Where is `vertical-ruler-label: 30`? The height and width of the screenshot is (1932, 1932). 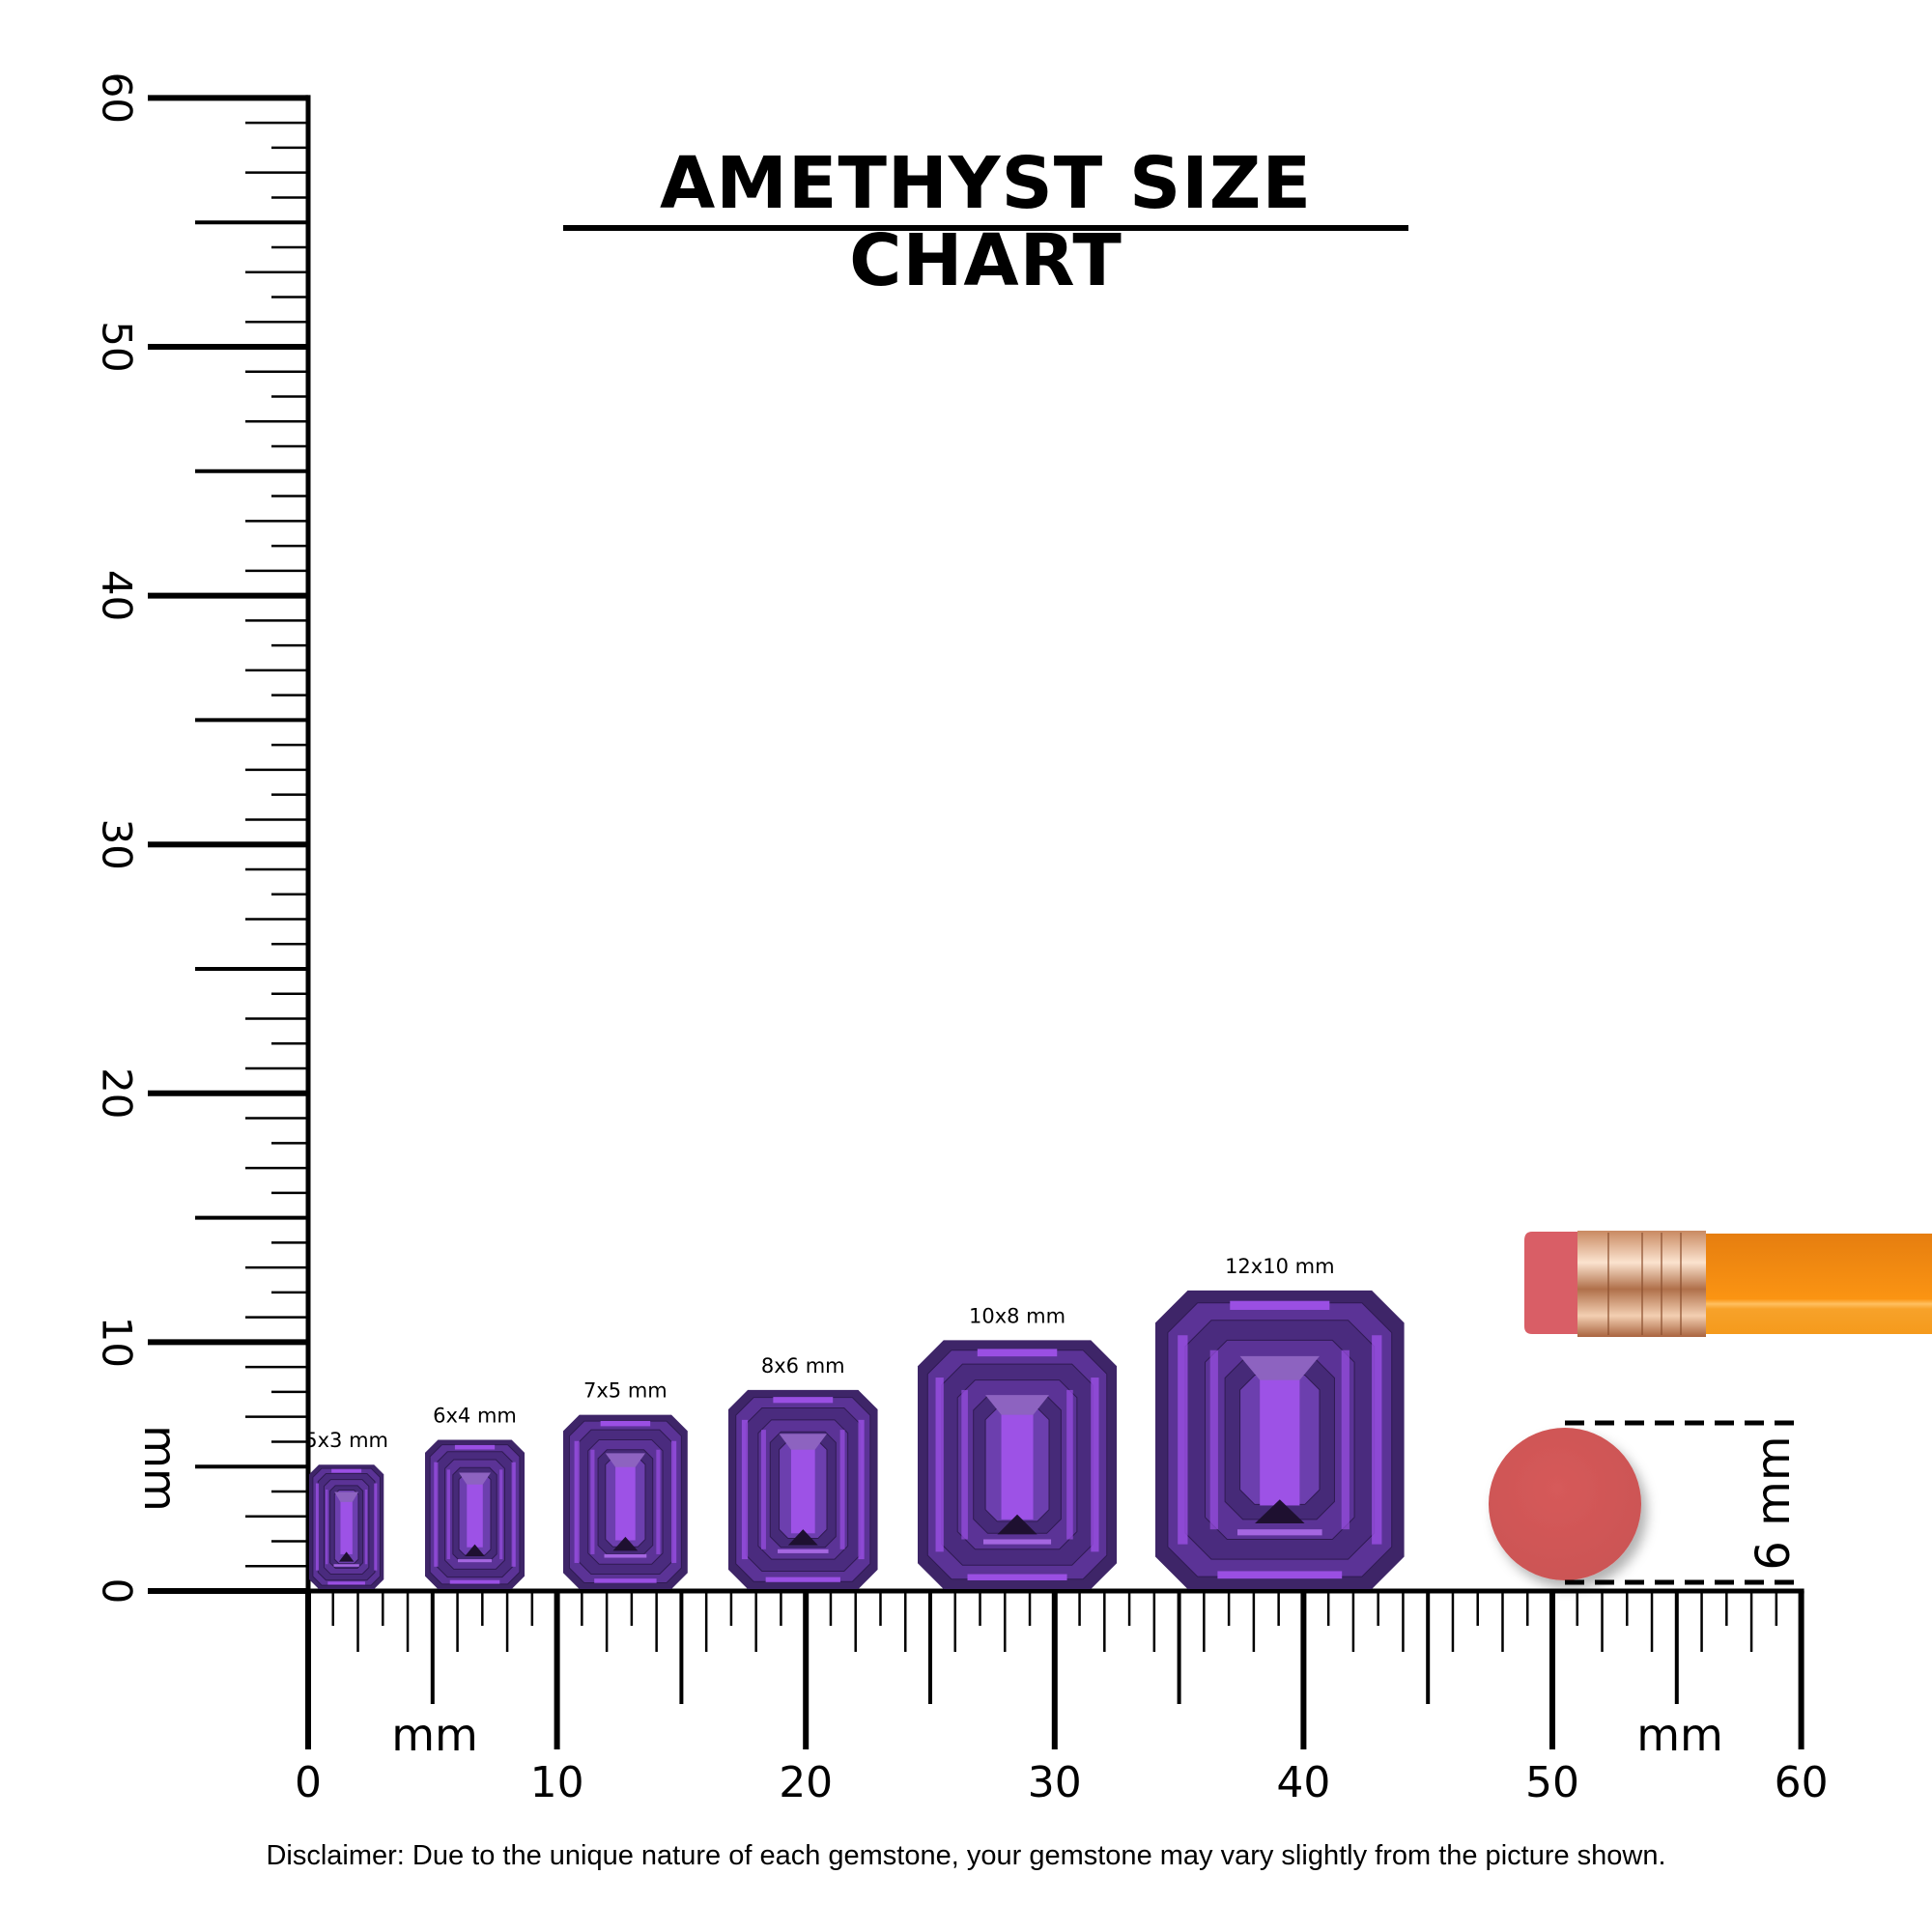
vertical-ruler-label: 30 is located at coordinates (117, 843).